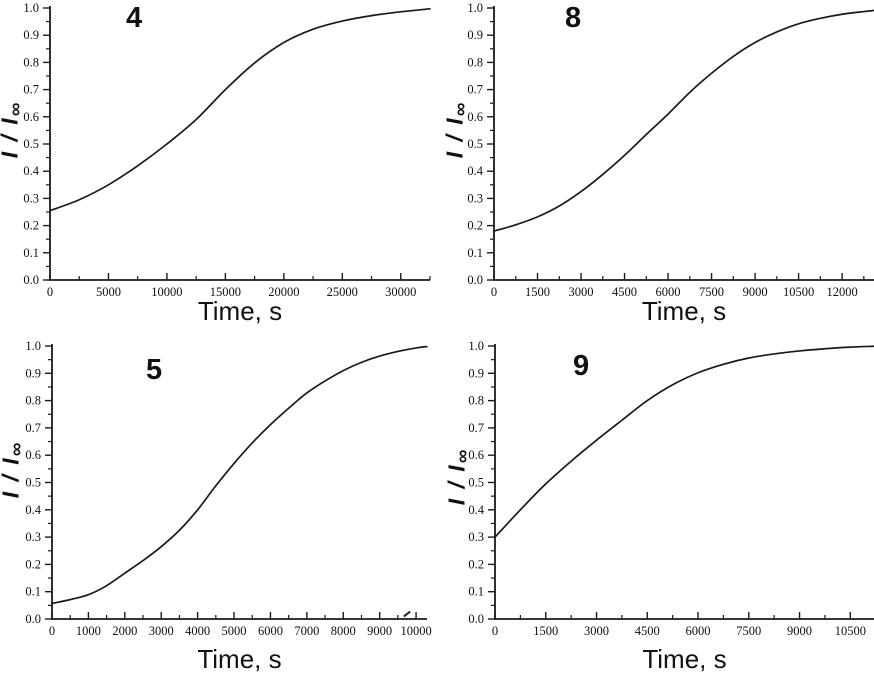 The height and width of the screenshot is (677, 874). Describe the element at coordinates (283, 292) in the screenshot. I see `x-tick-label: 20000` at that location.